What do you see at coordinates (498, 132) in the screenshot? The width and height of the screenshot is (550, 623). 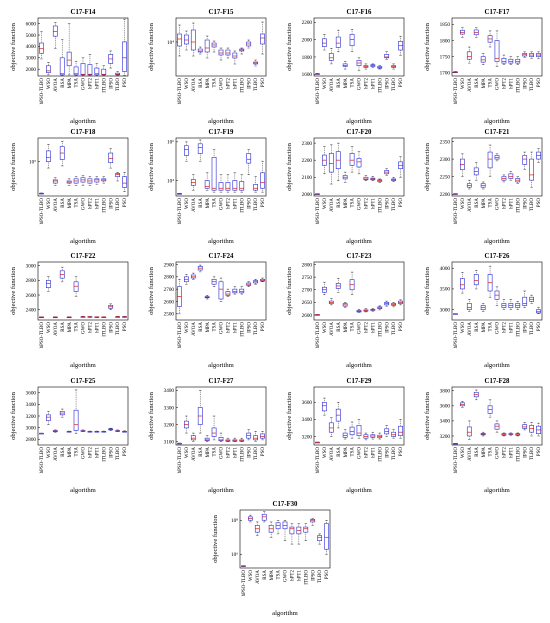 I see `subplot-title: C17-F21` at bounding box center [498, 132].